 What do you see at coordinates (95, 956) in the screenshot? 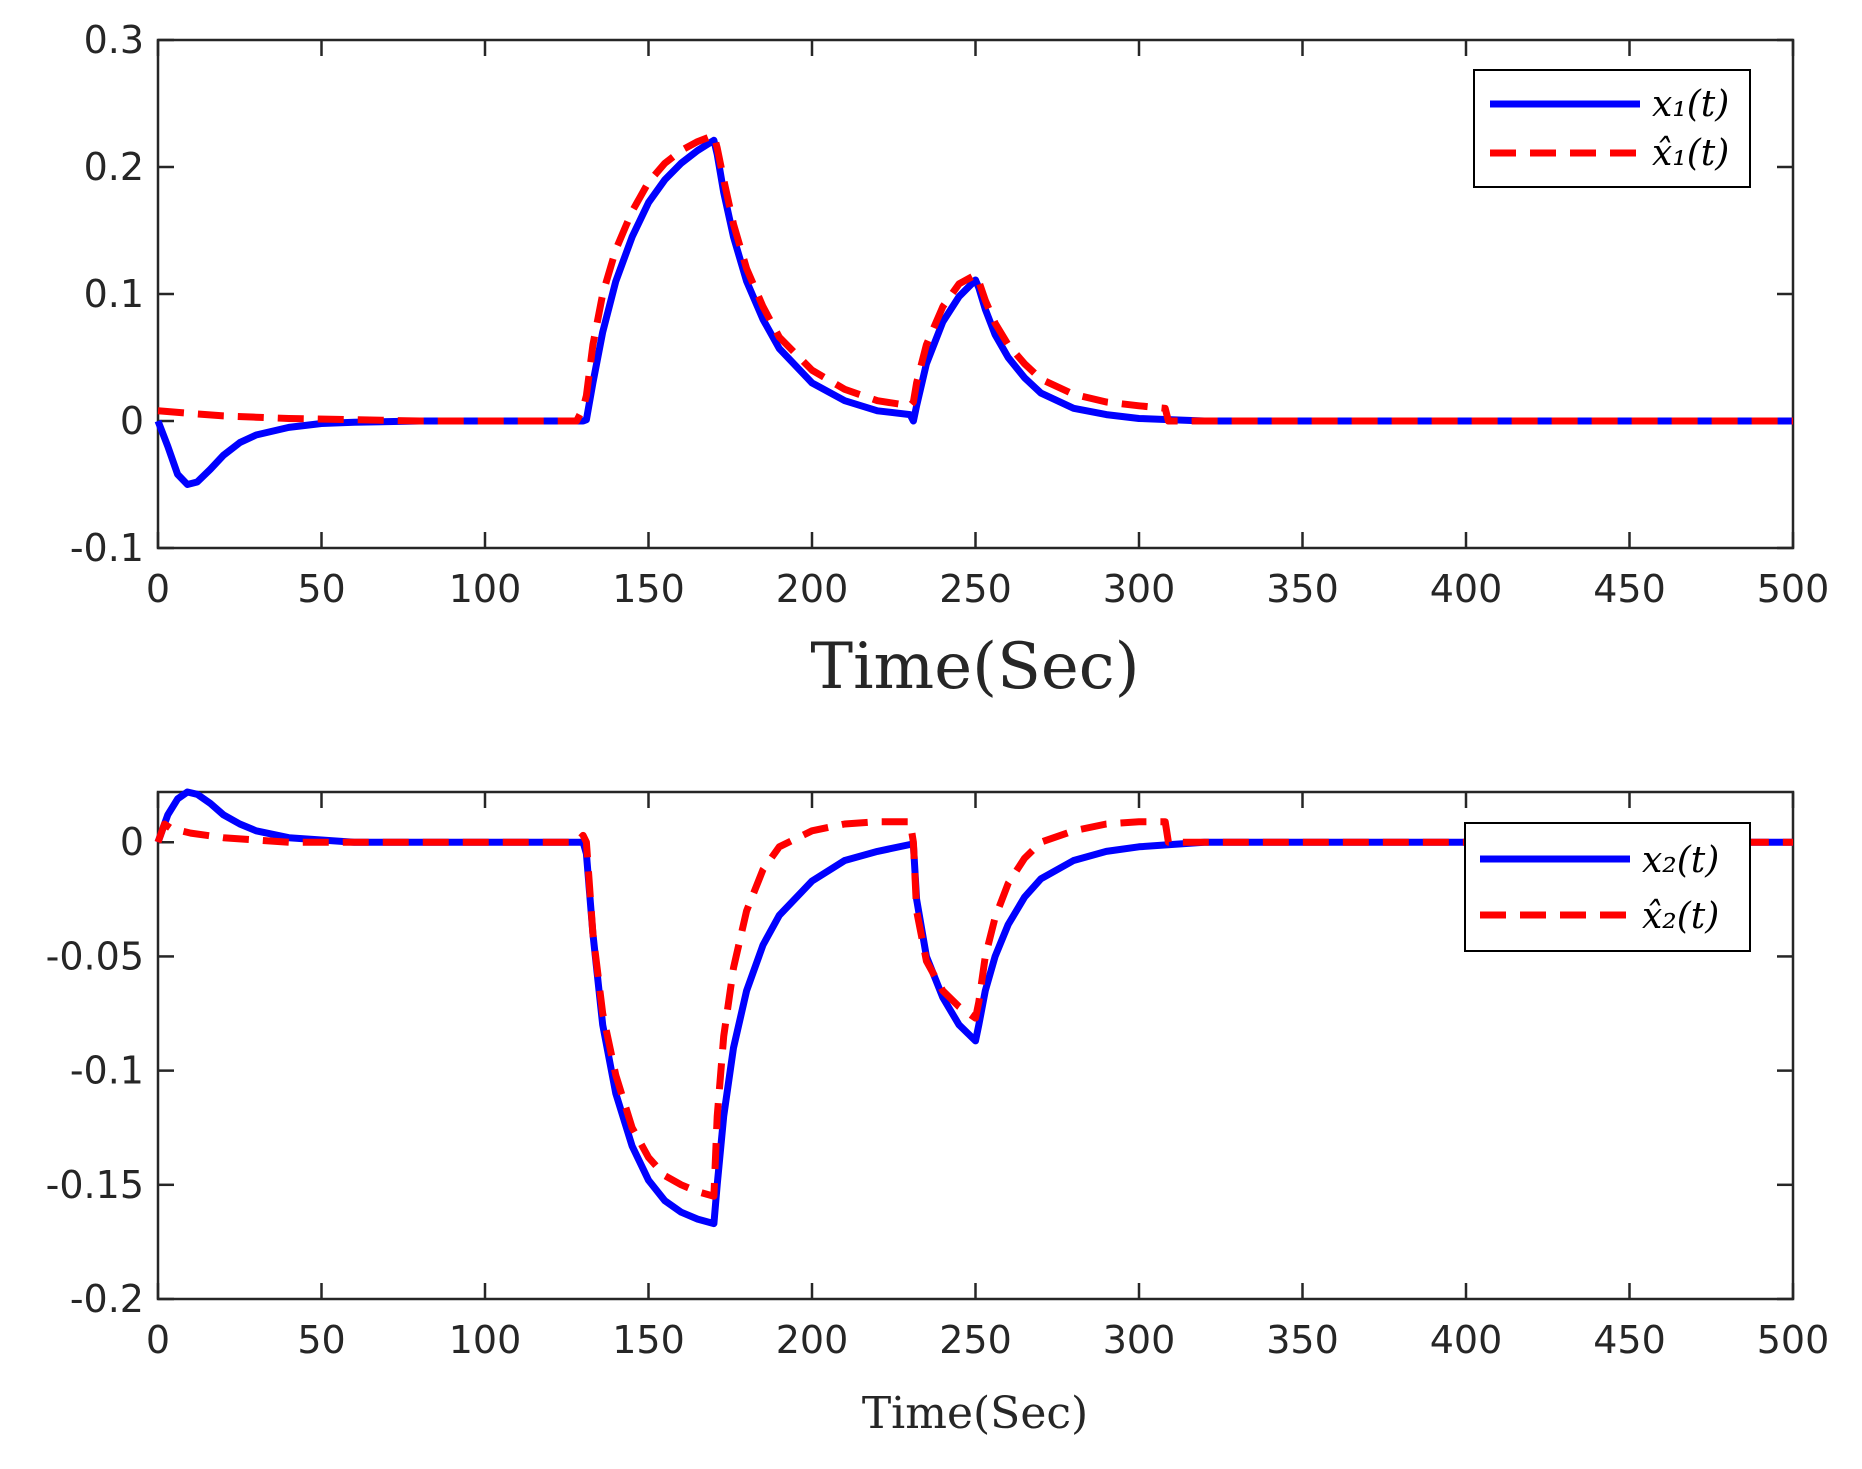
I see `y-tick-label: -0.05` at bounding box center [95, 956].